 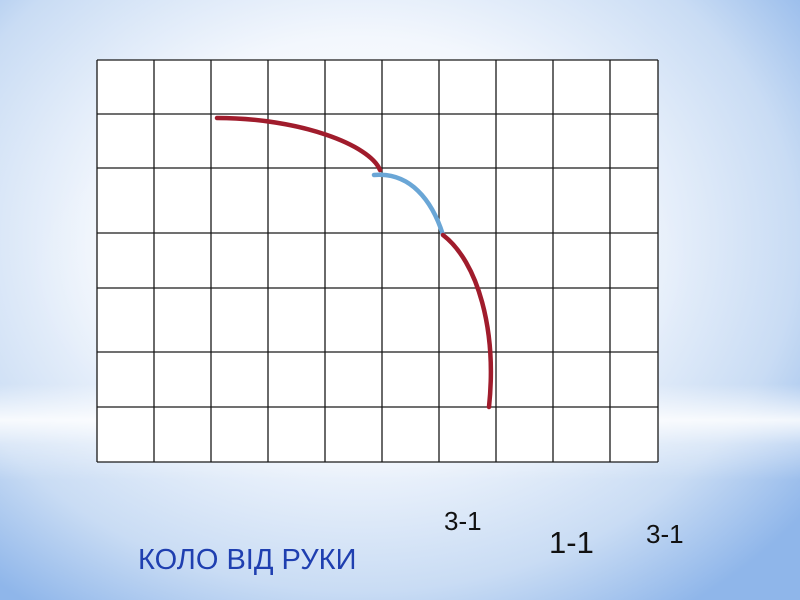 What do you see at coordinates (408, 205) in the screenshot?
I see `arc-middle-segment` at bounding box center [408, 205].